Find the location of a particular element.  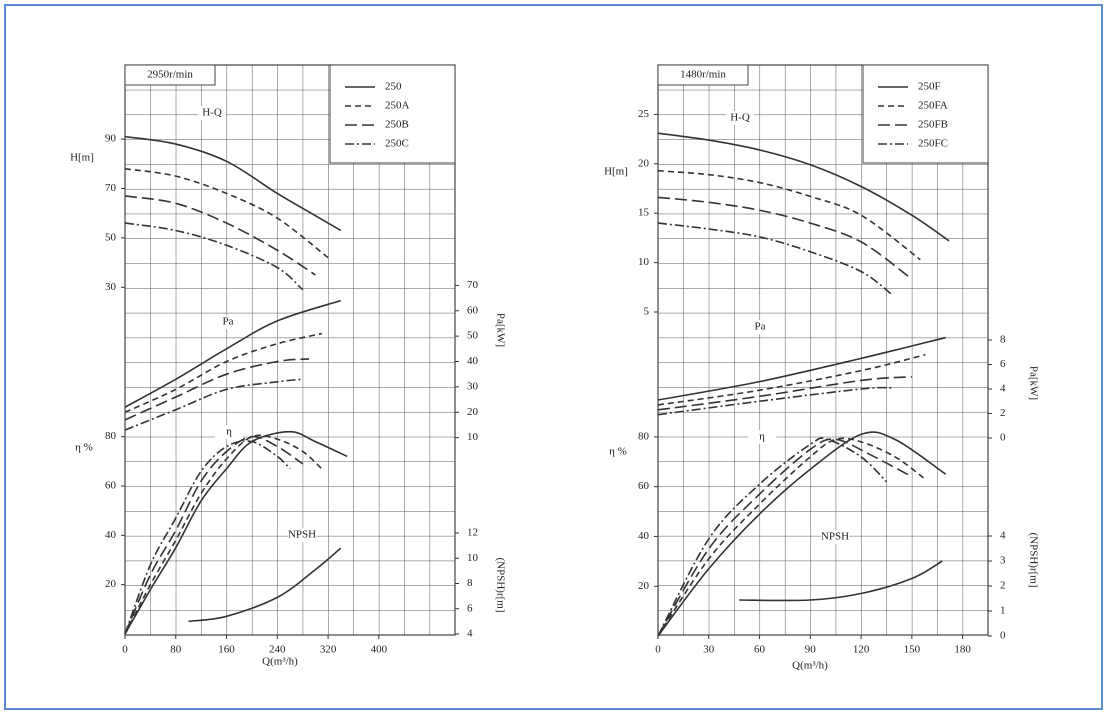

y-tick-label: 30 is located at coordinates (111, 287).